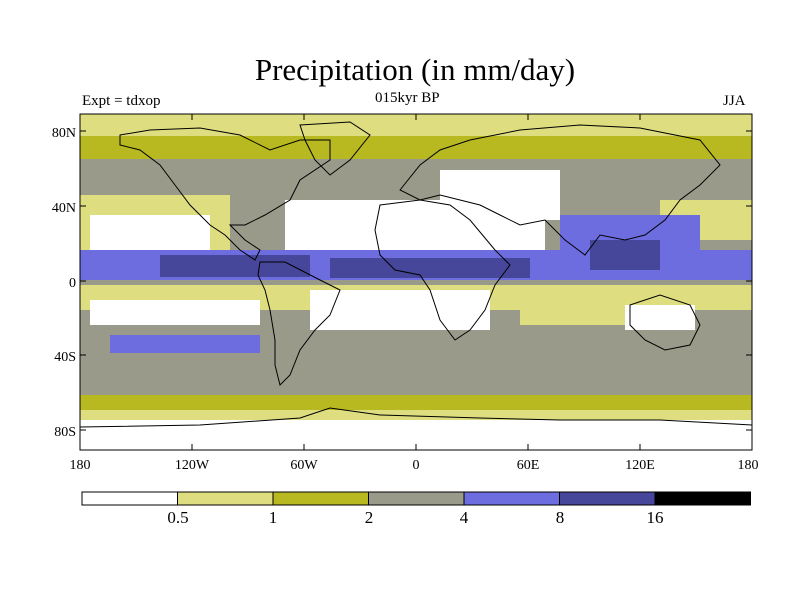  What do you see at coordinates (655, 517) in the screenshot?
I see `colorbar-label-16: 16` at bounding box center [655, 517].